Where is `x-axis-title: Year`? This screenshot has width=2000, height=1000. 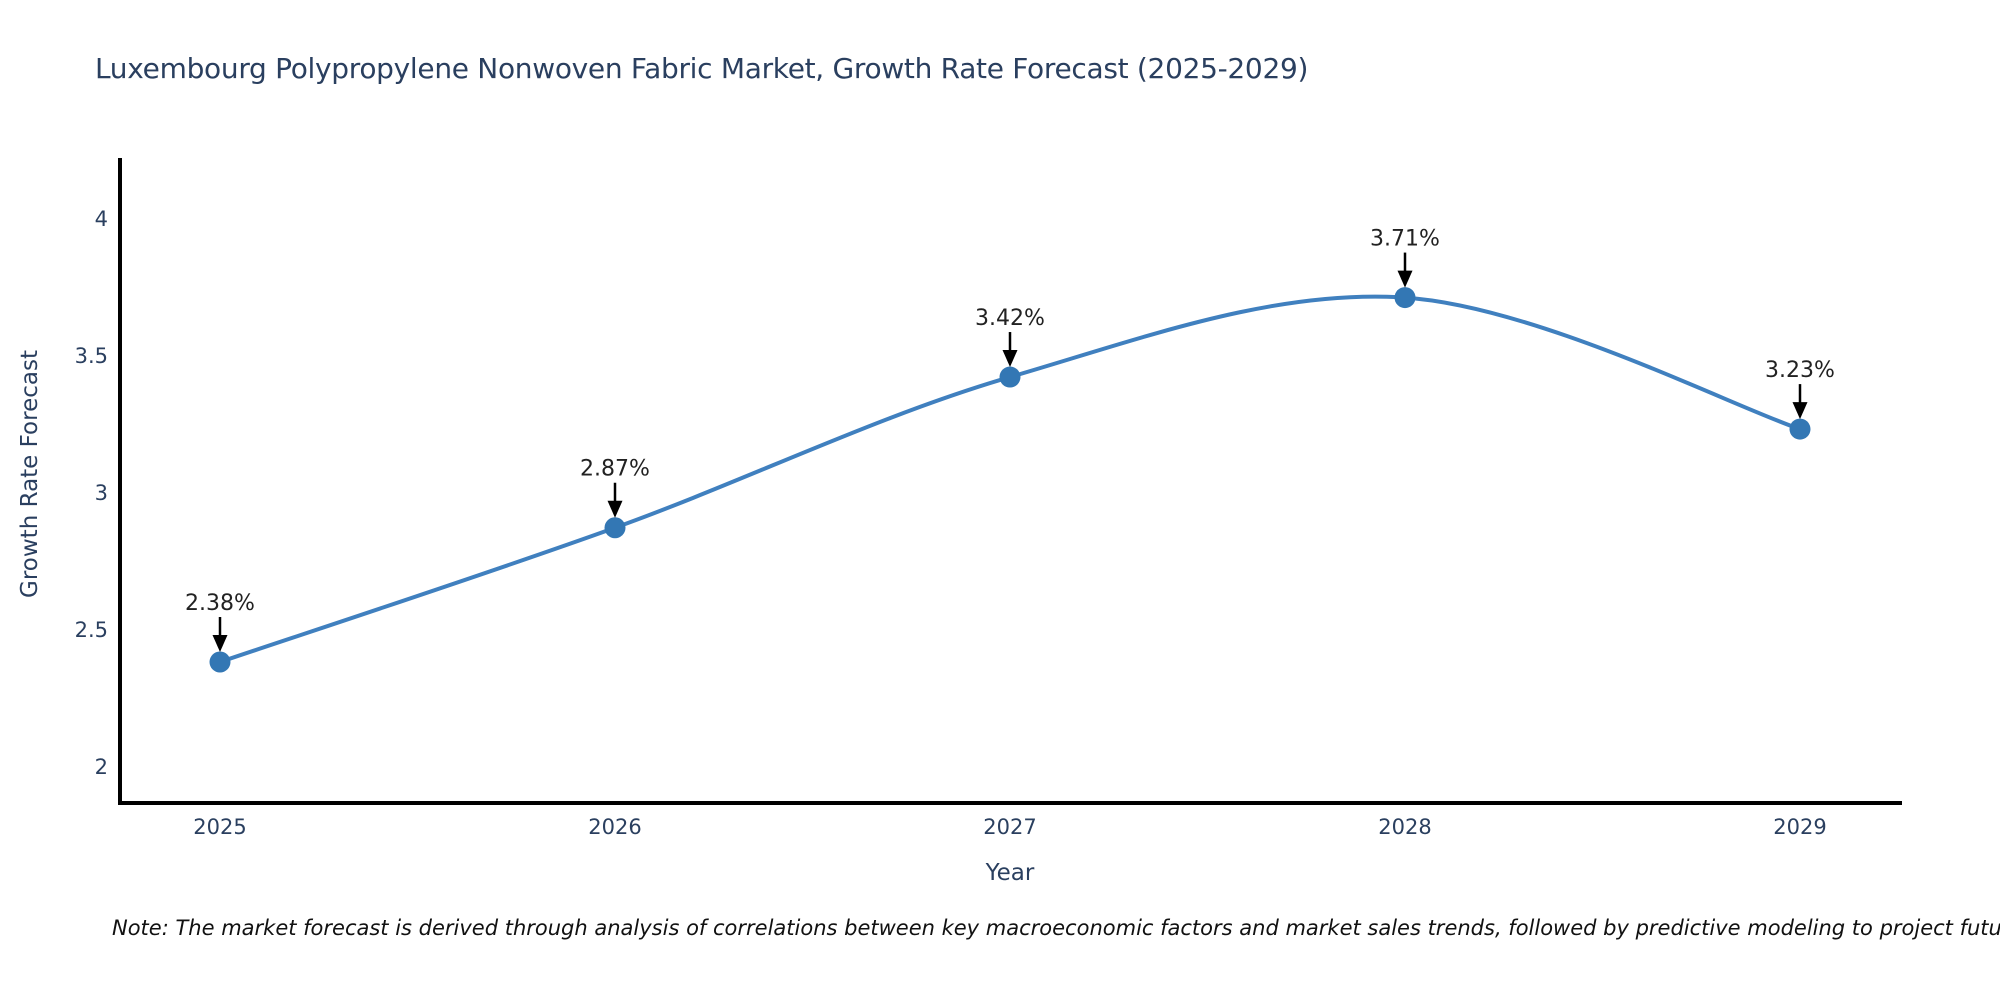
x-axis-title: Year is located at coordinates (1010, 873).